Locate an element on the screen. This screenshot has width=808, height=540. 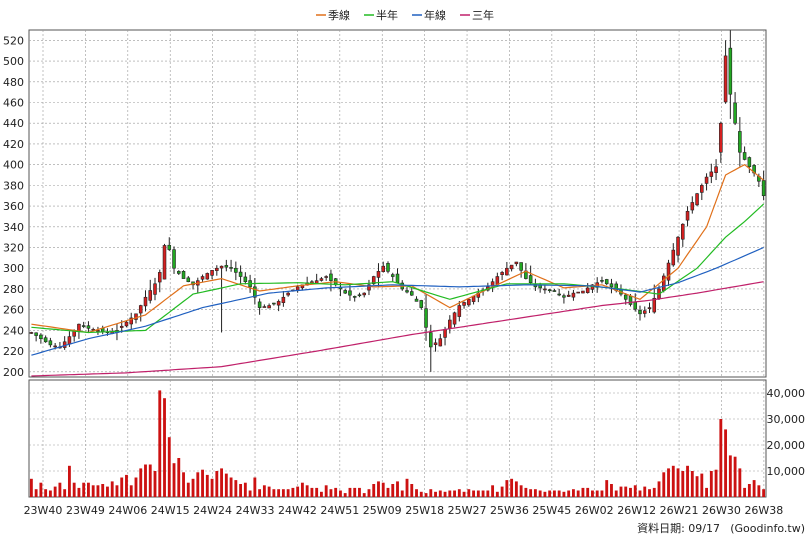
data-date-label: 資料日期: 09/17 is located at coordinates (678, 528).